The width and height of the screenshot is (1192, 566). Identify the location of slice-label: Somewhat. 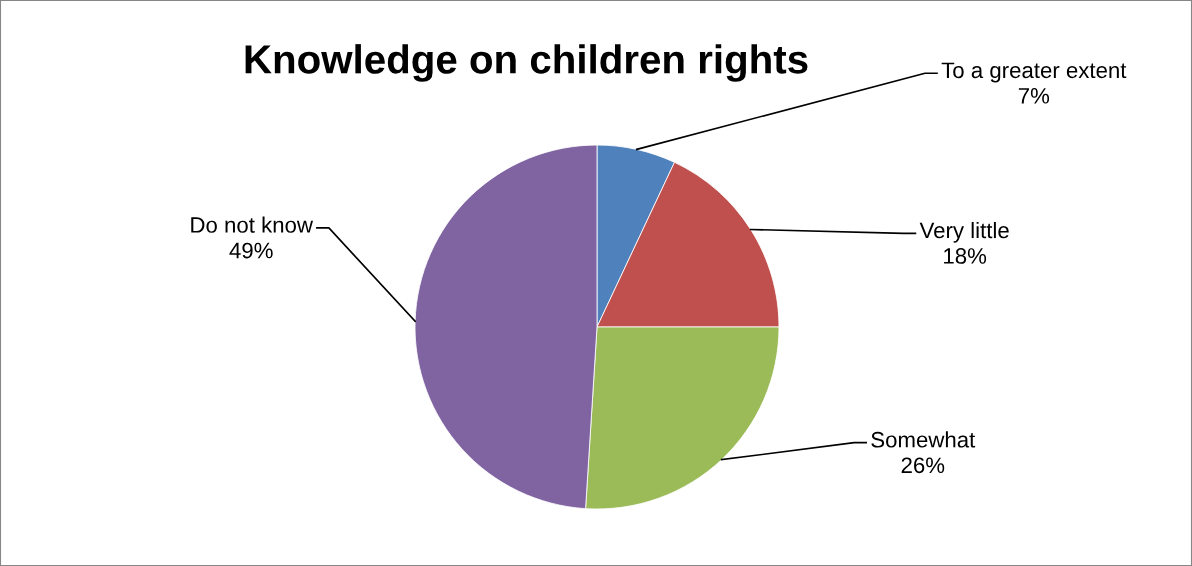
(923, 439).